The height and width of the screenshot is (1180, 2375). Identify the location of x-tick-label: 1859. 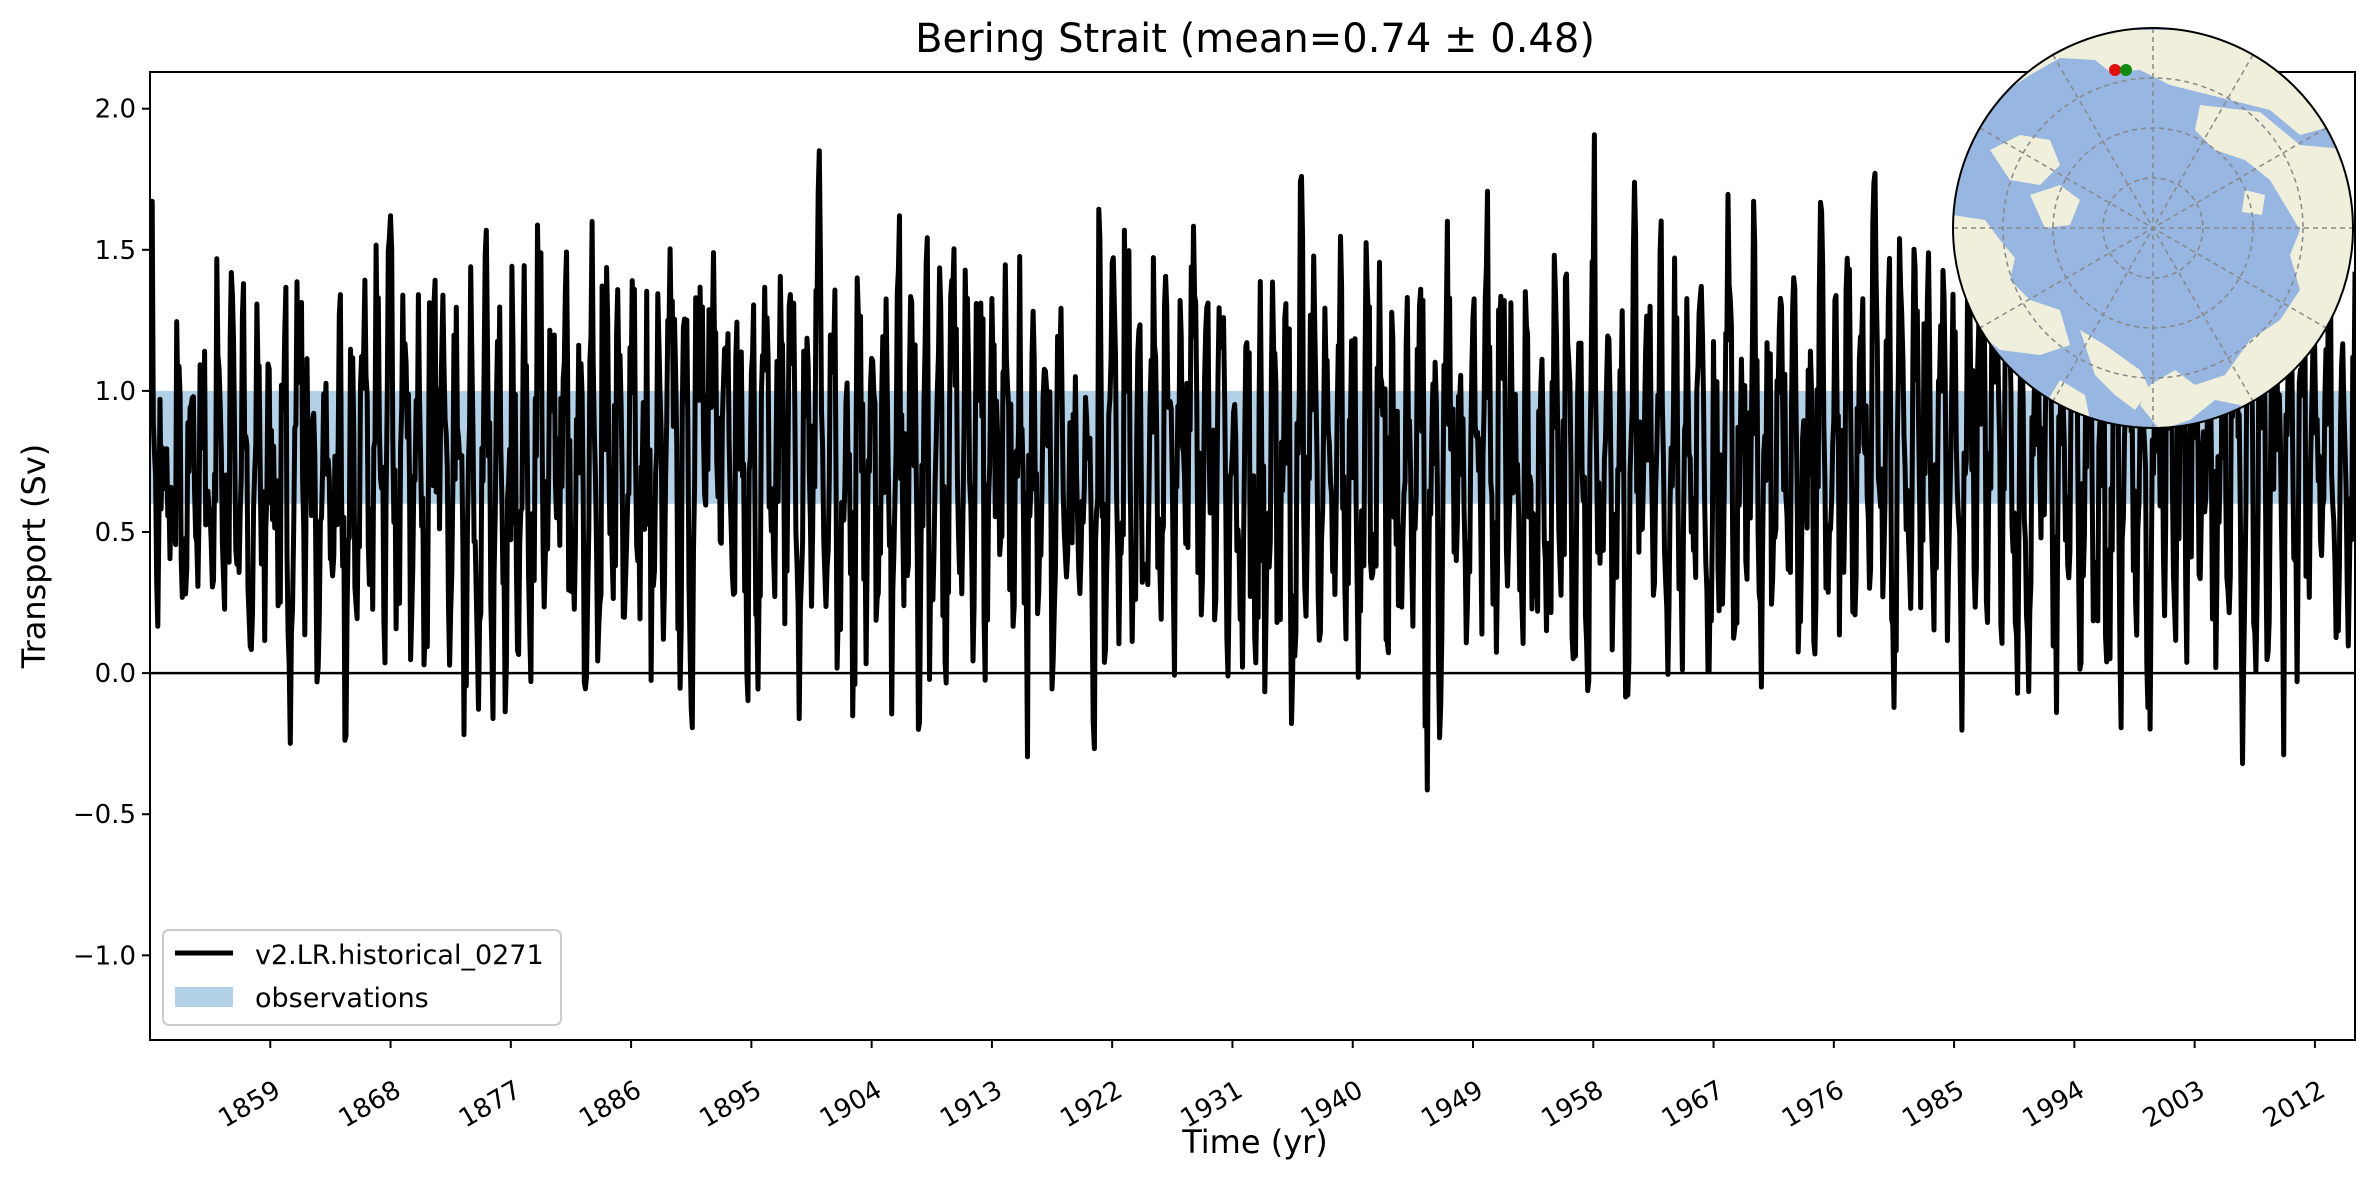
(249, 1104).